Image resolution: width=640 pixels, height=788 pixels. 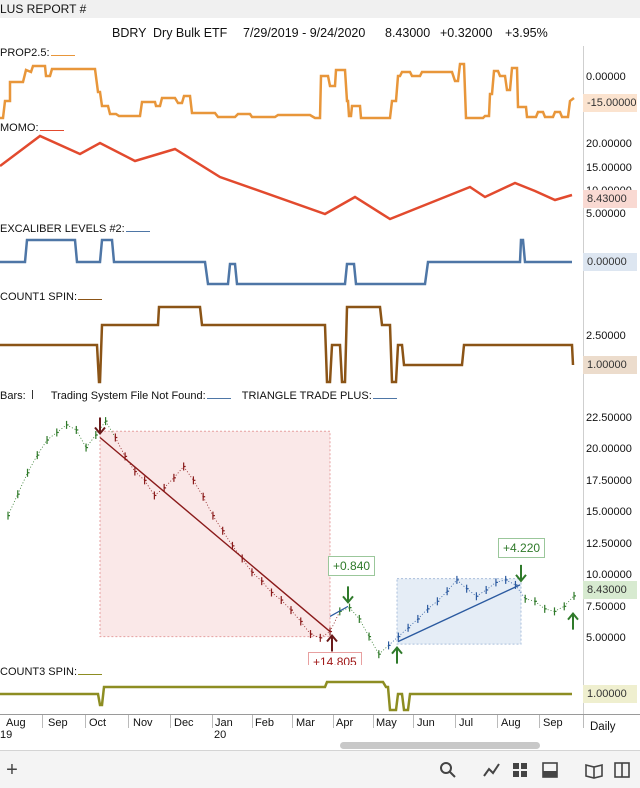 What do you see at coordinates (184, 723) in the screenshot?
I see `month-label: Dec` at bounding box center [184, 723].